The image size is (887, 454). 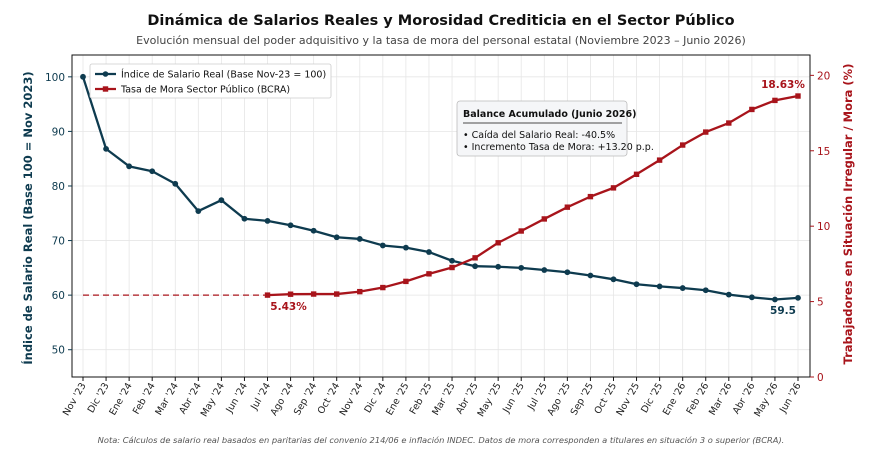 I want to click on y2-tick-label: 20, so click(x=823, y=76).